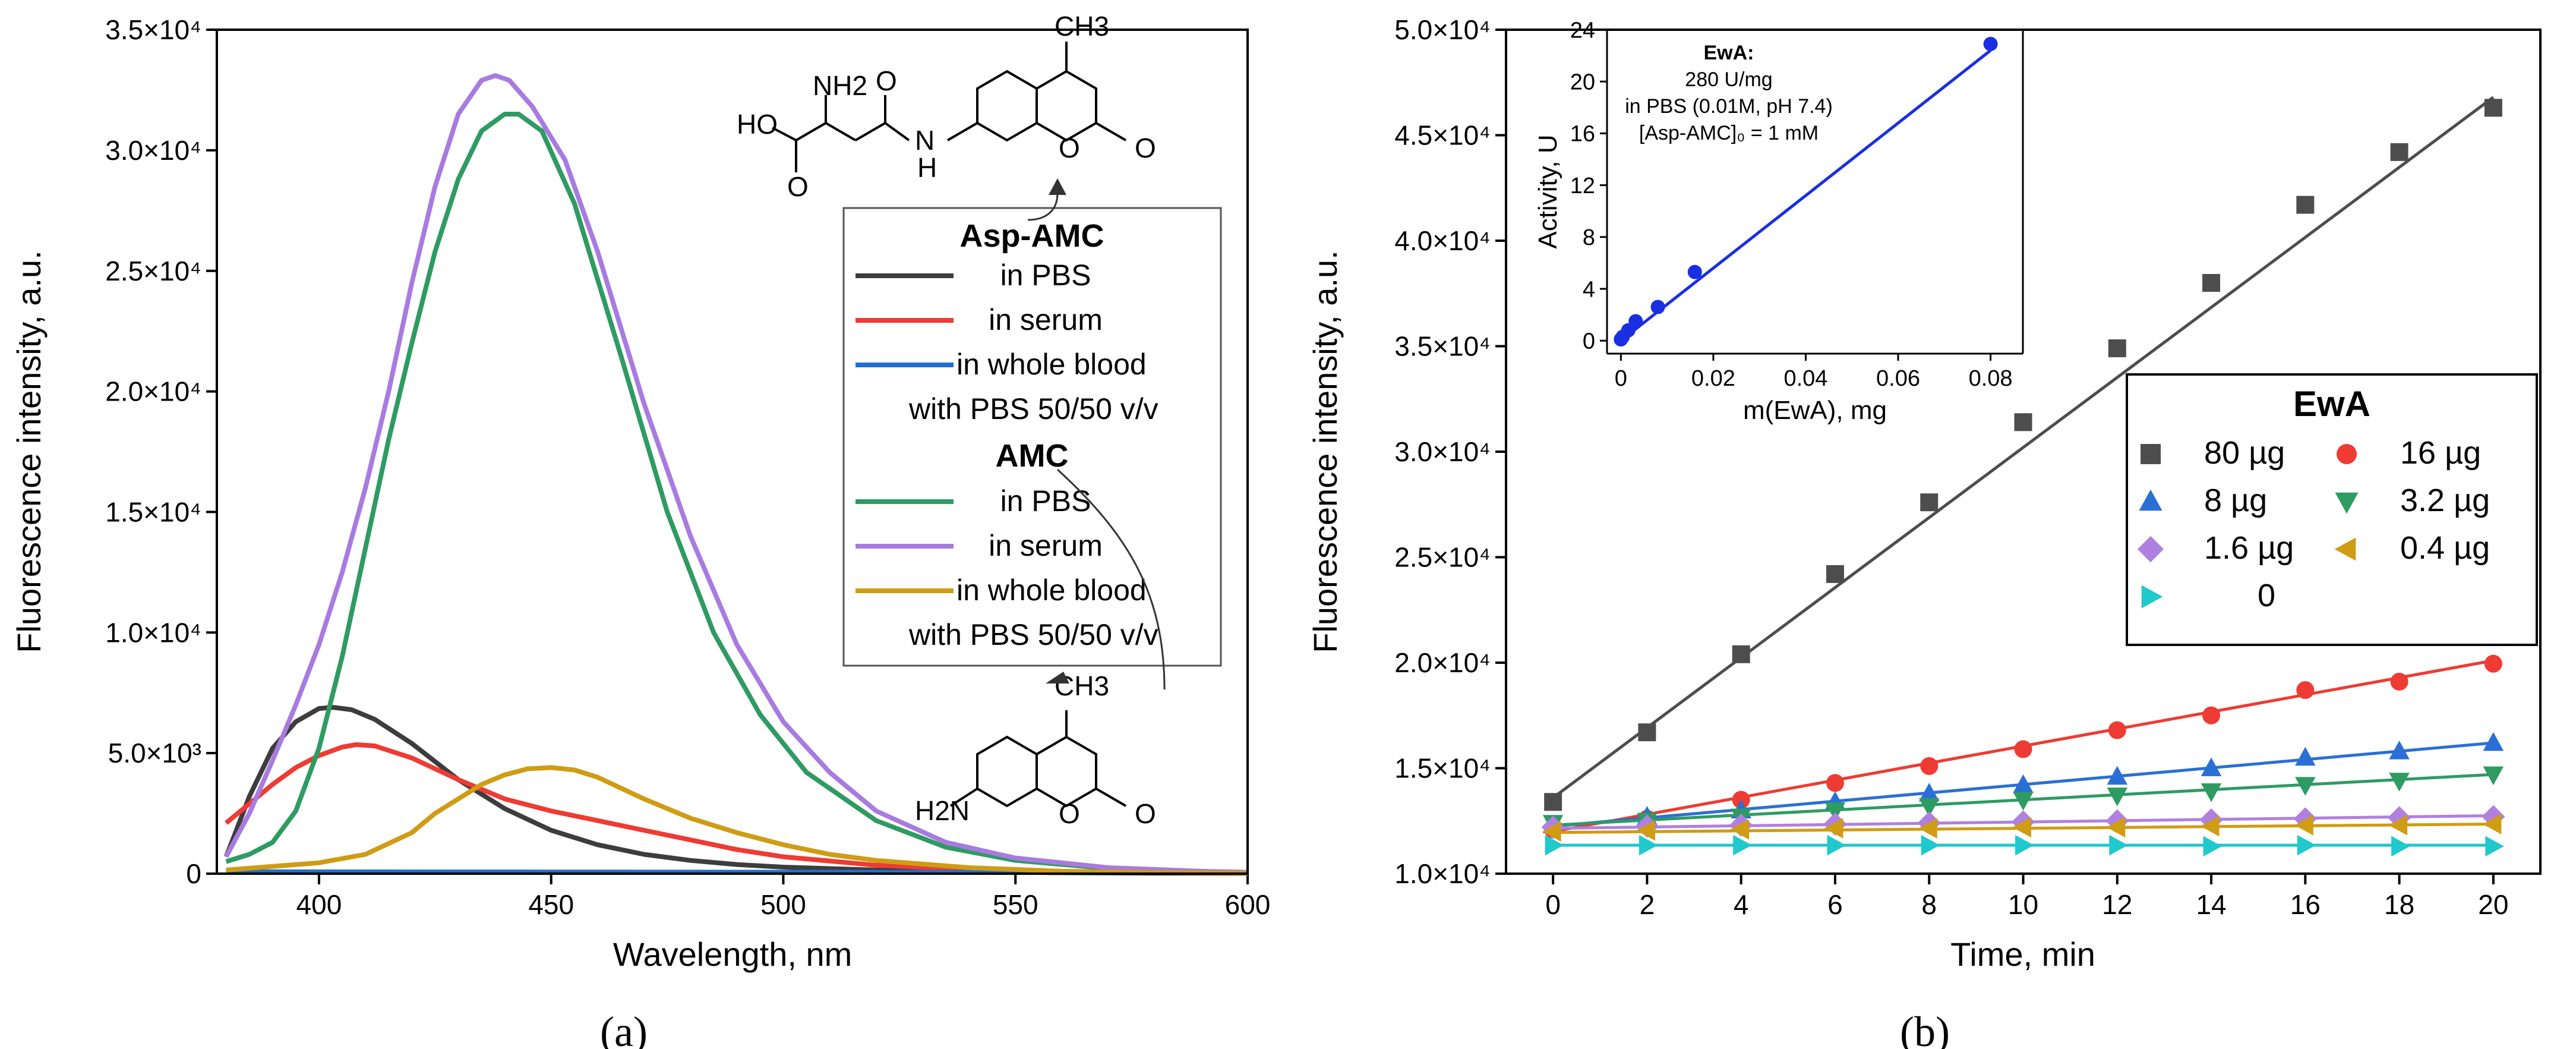  What do you see at coordinates (1057, 187) in the screenshot?
I see `asp-arrow-head` at bounding box center [1057, 187].